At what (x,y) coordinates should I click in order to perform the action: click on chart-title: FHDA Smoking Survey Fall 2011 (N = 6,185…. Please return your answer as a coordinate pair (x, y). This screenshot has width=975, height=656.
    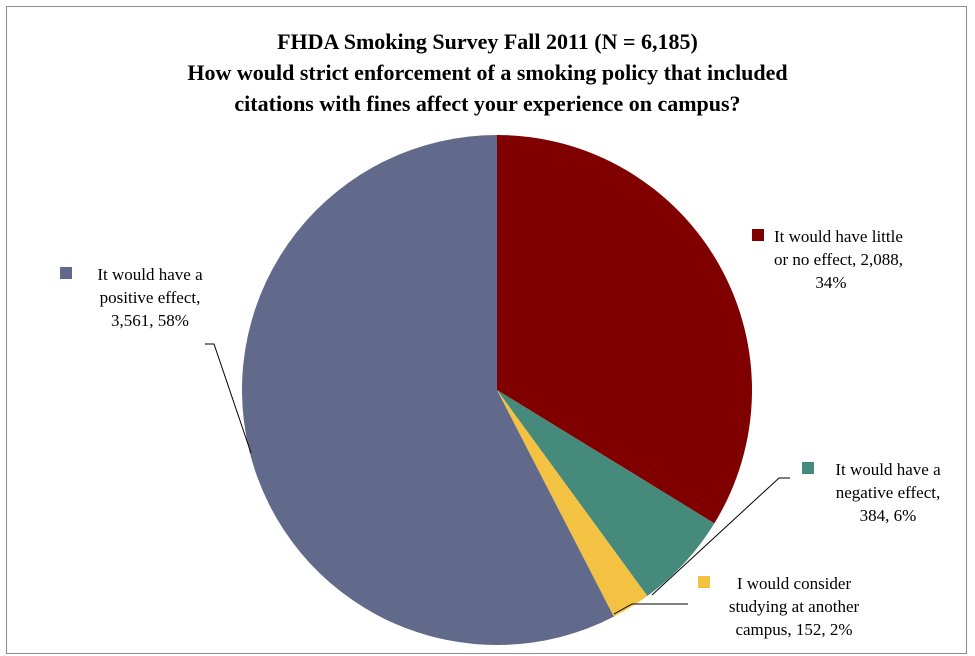
    Looking at the image, I should click on (487, 72).